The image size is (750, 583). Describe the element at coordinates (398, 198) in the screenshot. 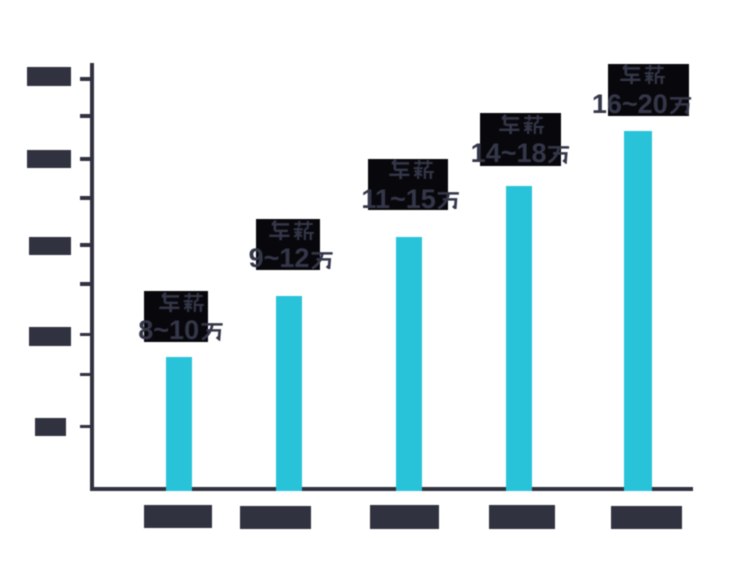

I see `bar-label-range-numbers: 11~15` at that location.